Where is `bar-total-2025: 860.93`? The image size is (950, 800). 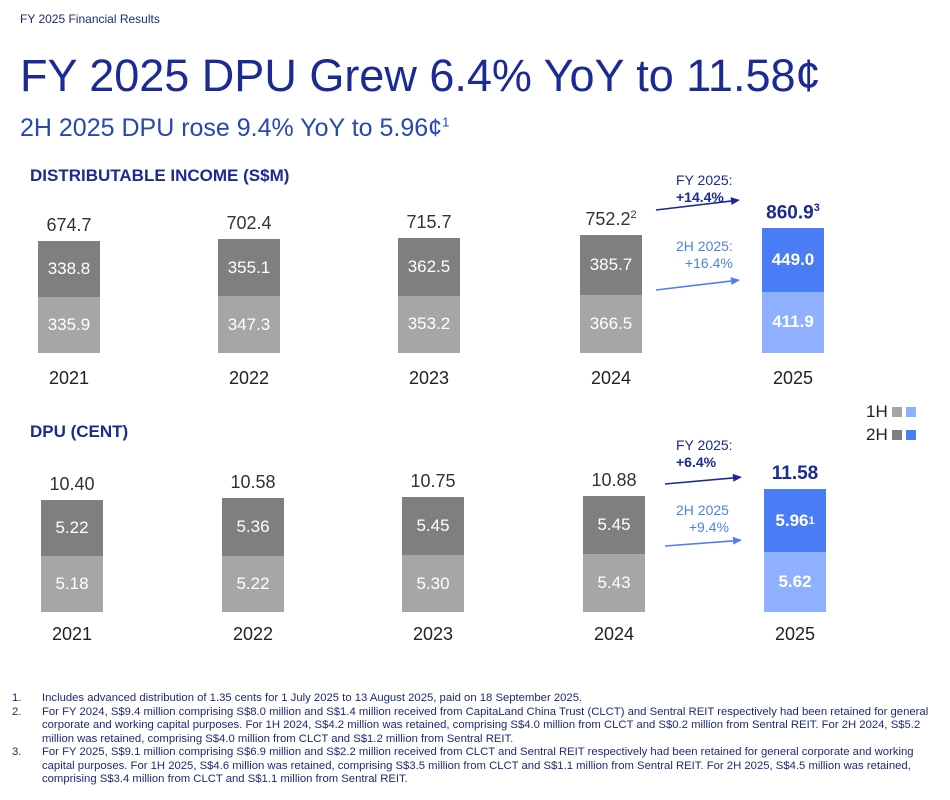 bar-total-2025: 860.93 is located at coordinates (793, 213).